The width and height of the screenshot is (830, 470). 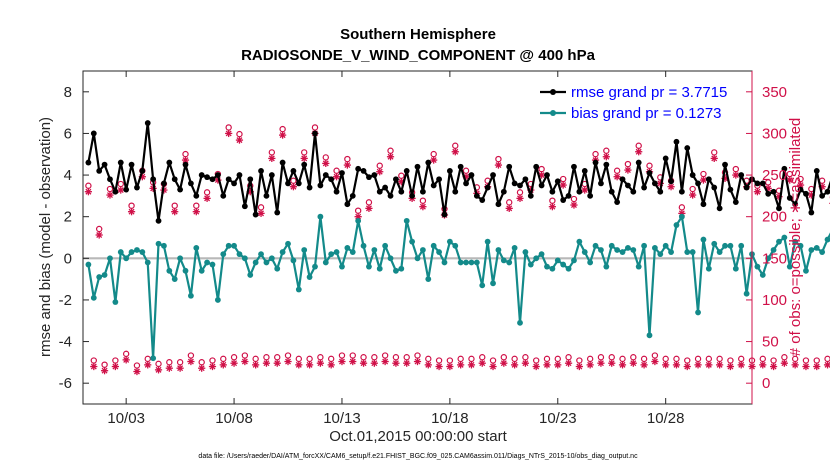 What do you see at coordinates (774, 217) in the screenshot?
I see `y-right-tick-label: 200` at bounding box center [774, 217].